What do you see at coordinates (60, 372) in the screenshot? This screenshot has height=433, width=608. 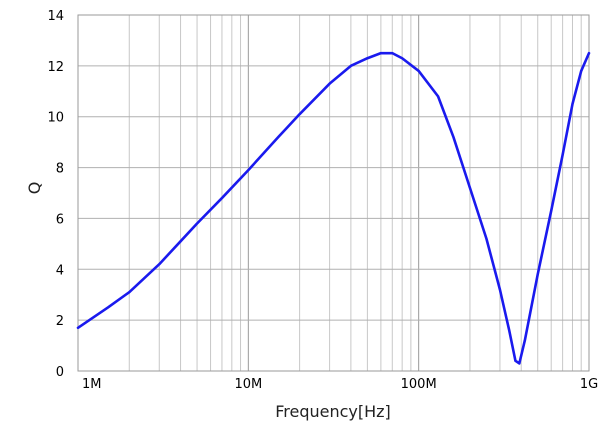 I see `y-tick-label: 0` at bounding box center [60, 372].